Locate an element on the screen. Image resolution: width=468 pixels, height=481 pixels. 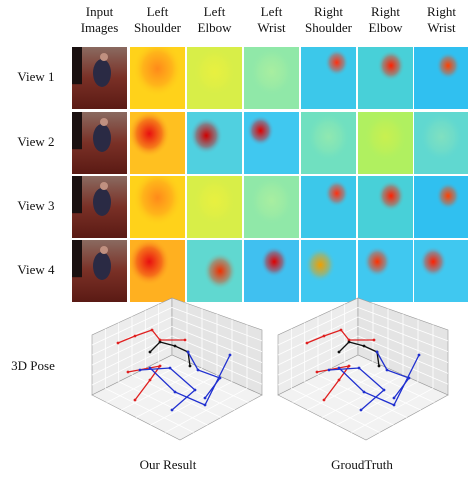
row-label: View 4 is located at coordinates (36, 269).